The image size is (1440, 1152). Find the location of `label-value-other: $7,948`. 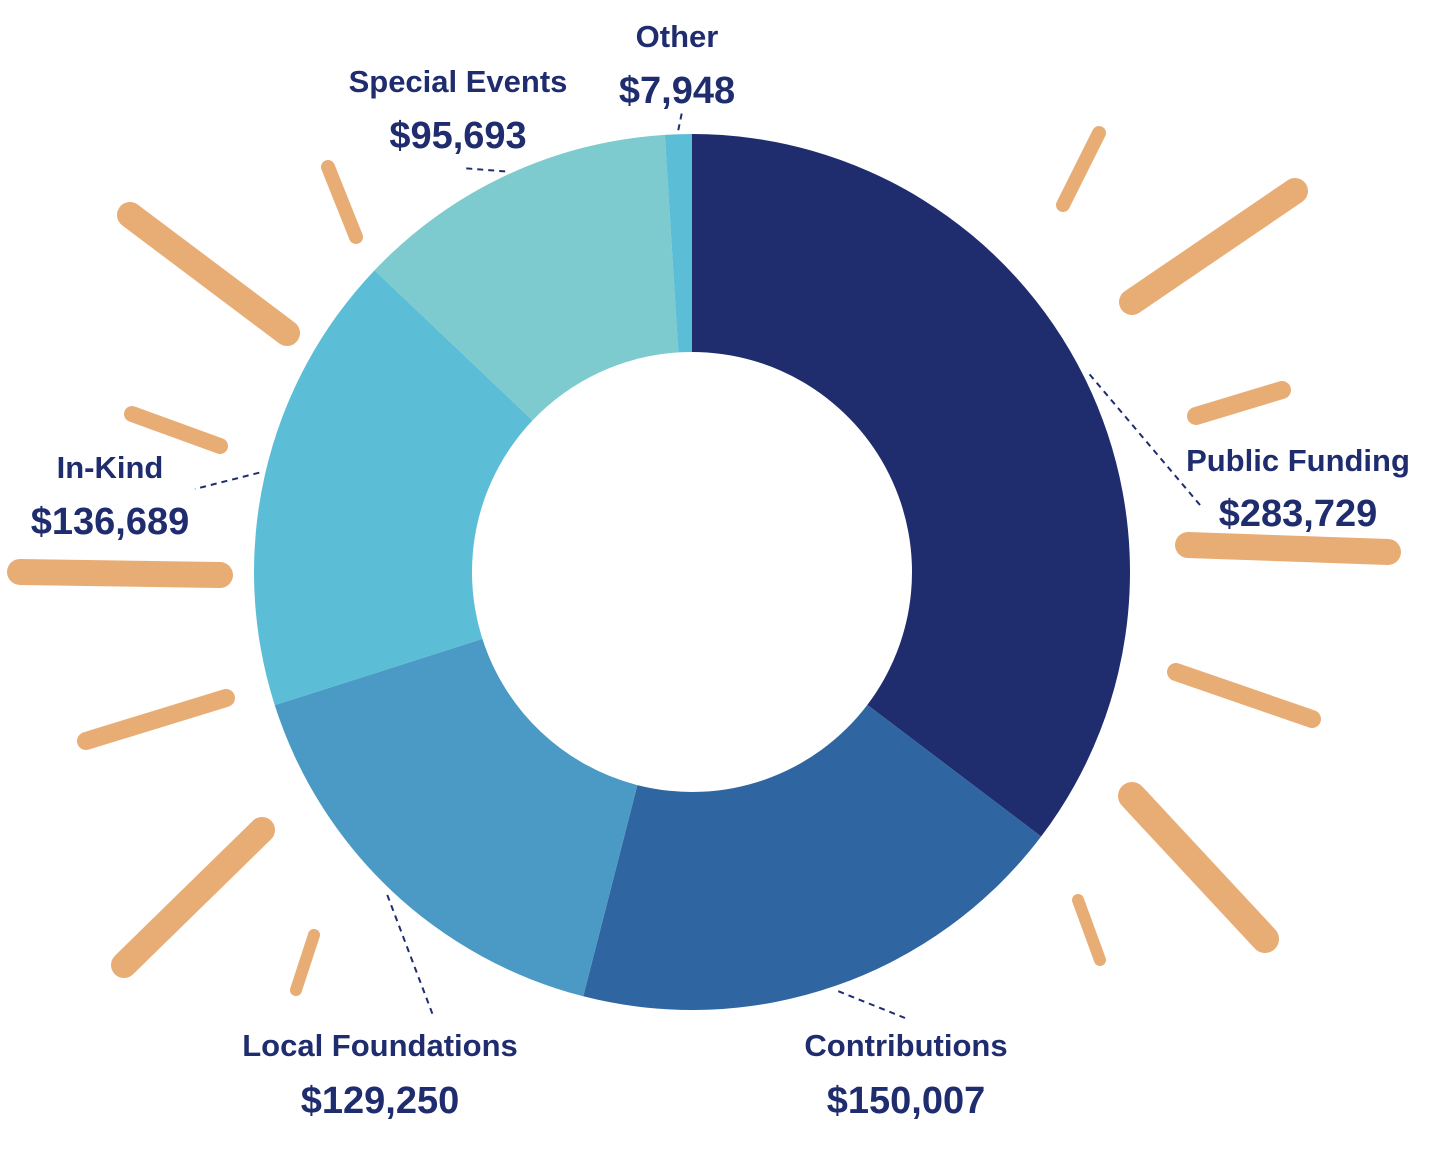

label-value-other: $7,948 is located at coordinates (677, 91).